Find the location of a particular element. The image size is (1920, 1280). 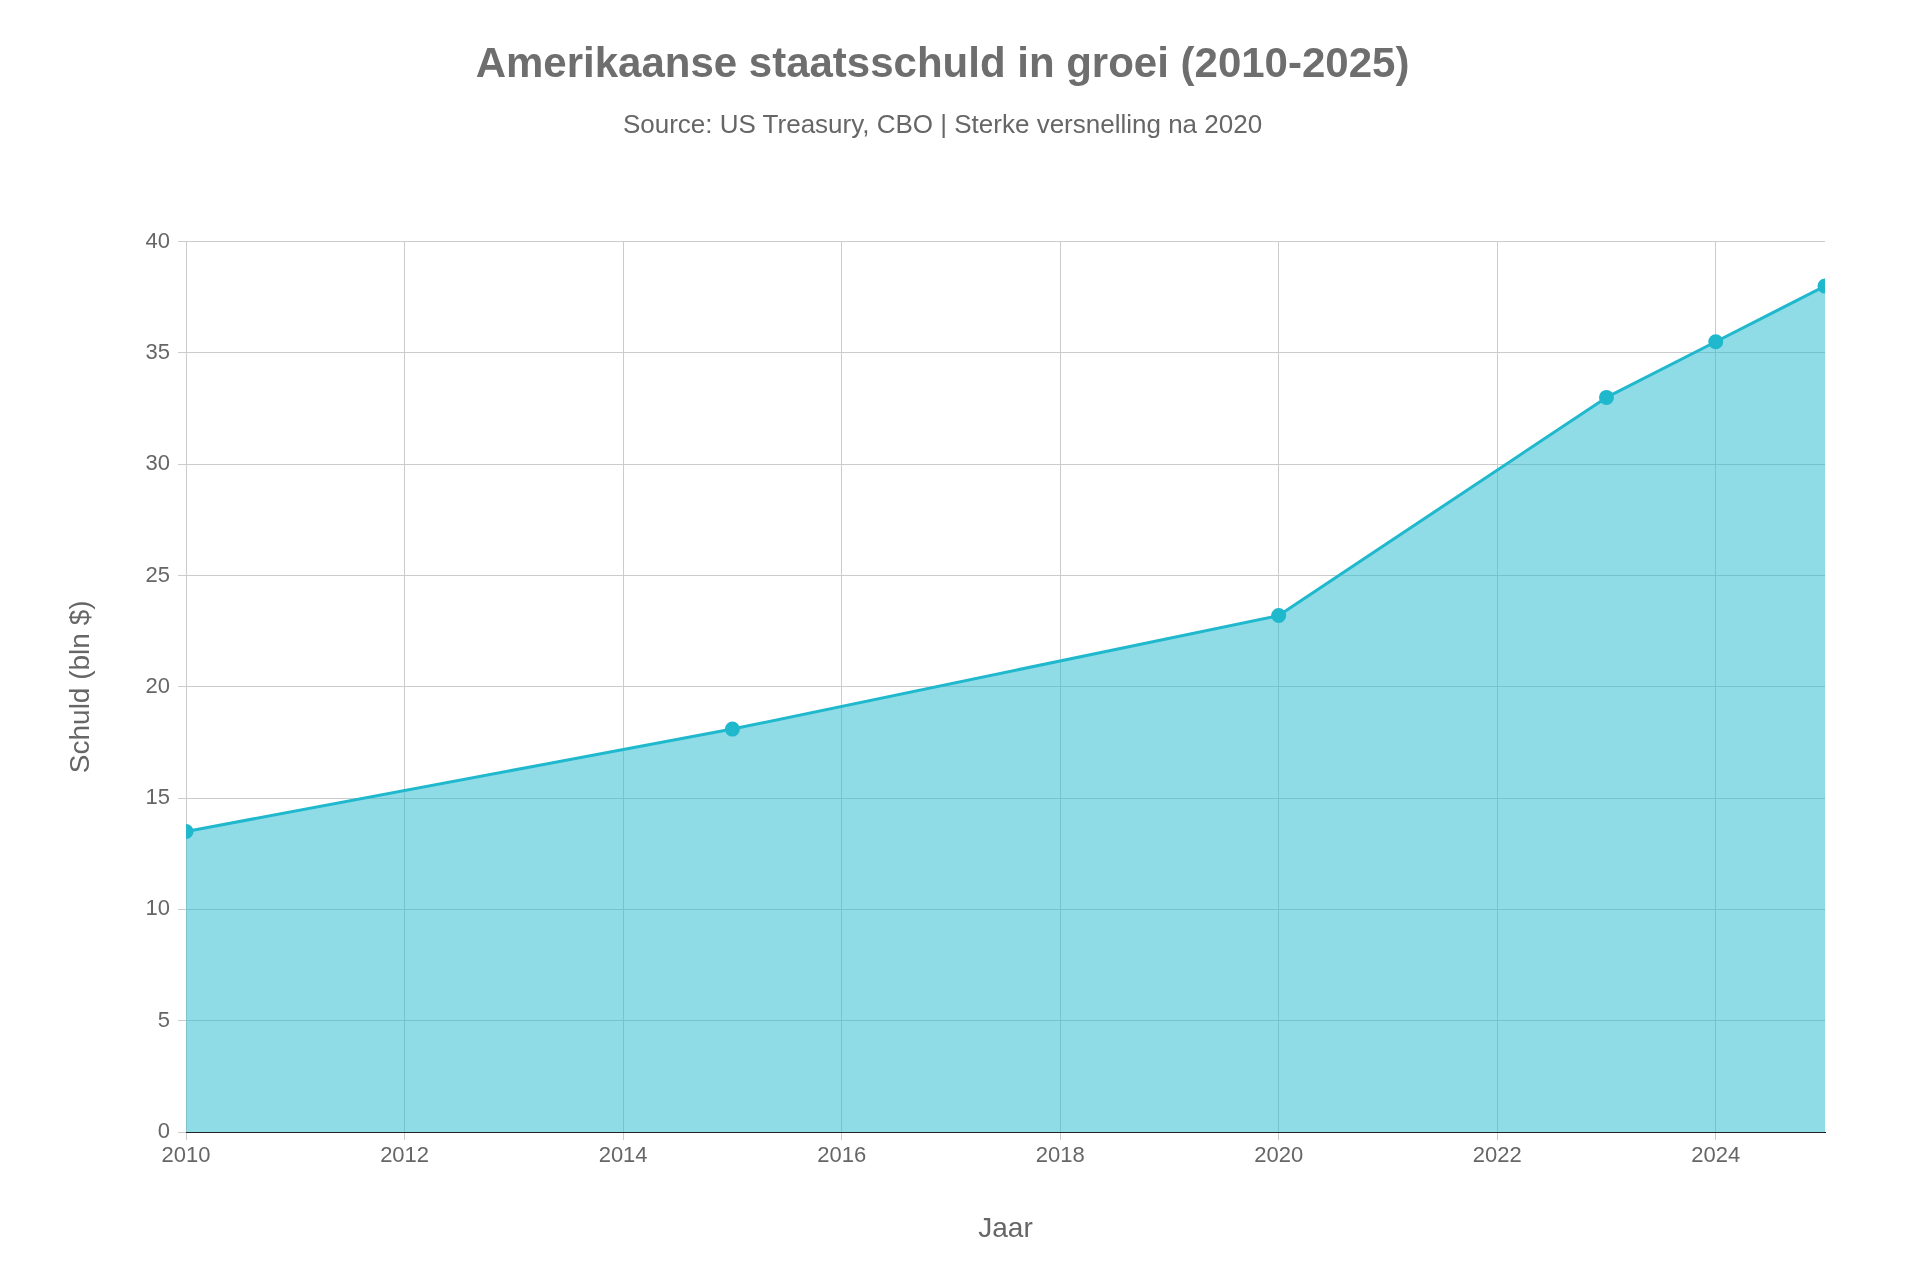

y-tick-label: 5 is located at coordinates (164, 1019).